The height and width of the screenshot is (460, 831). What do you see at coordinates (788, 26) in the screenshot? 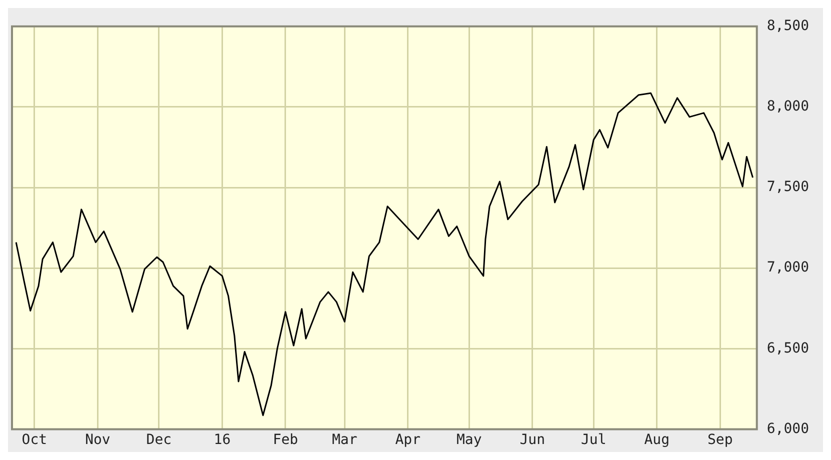
I see `y-tick-label: 8,500` at bounding box center [788, 26].